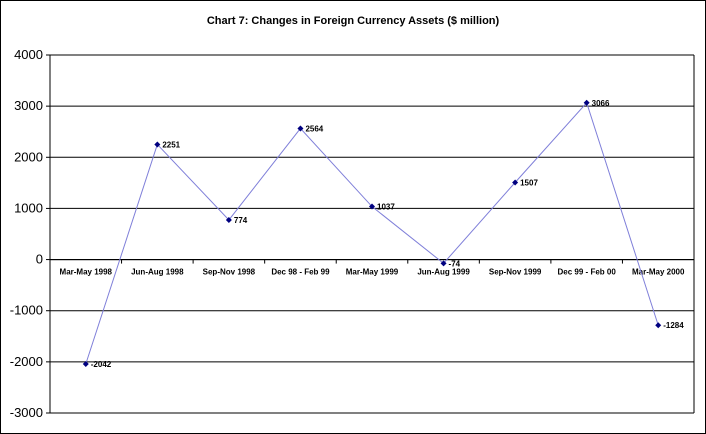 The image size is (706, 434). I want to click on data-label: -1284, so click(673, 325).